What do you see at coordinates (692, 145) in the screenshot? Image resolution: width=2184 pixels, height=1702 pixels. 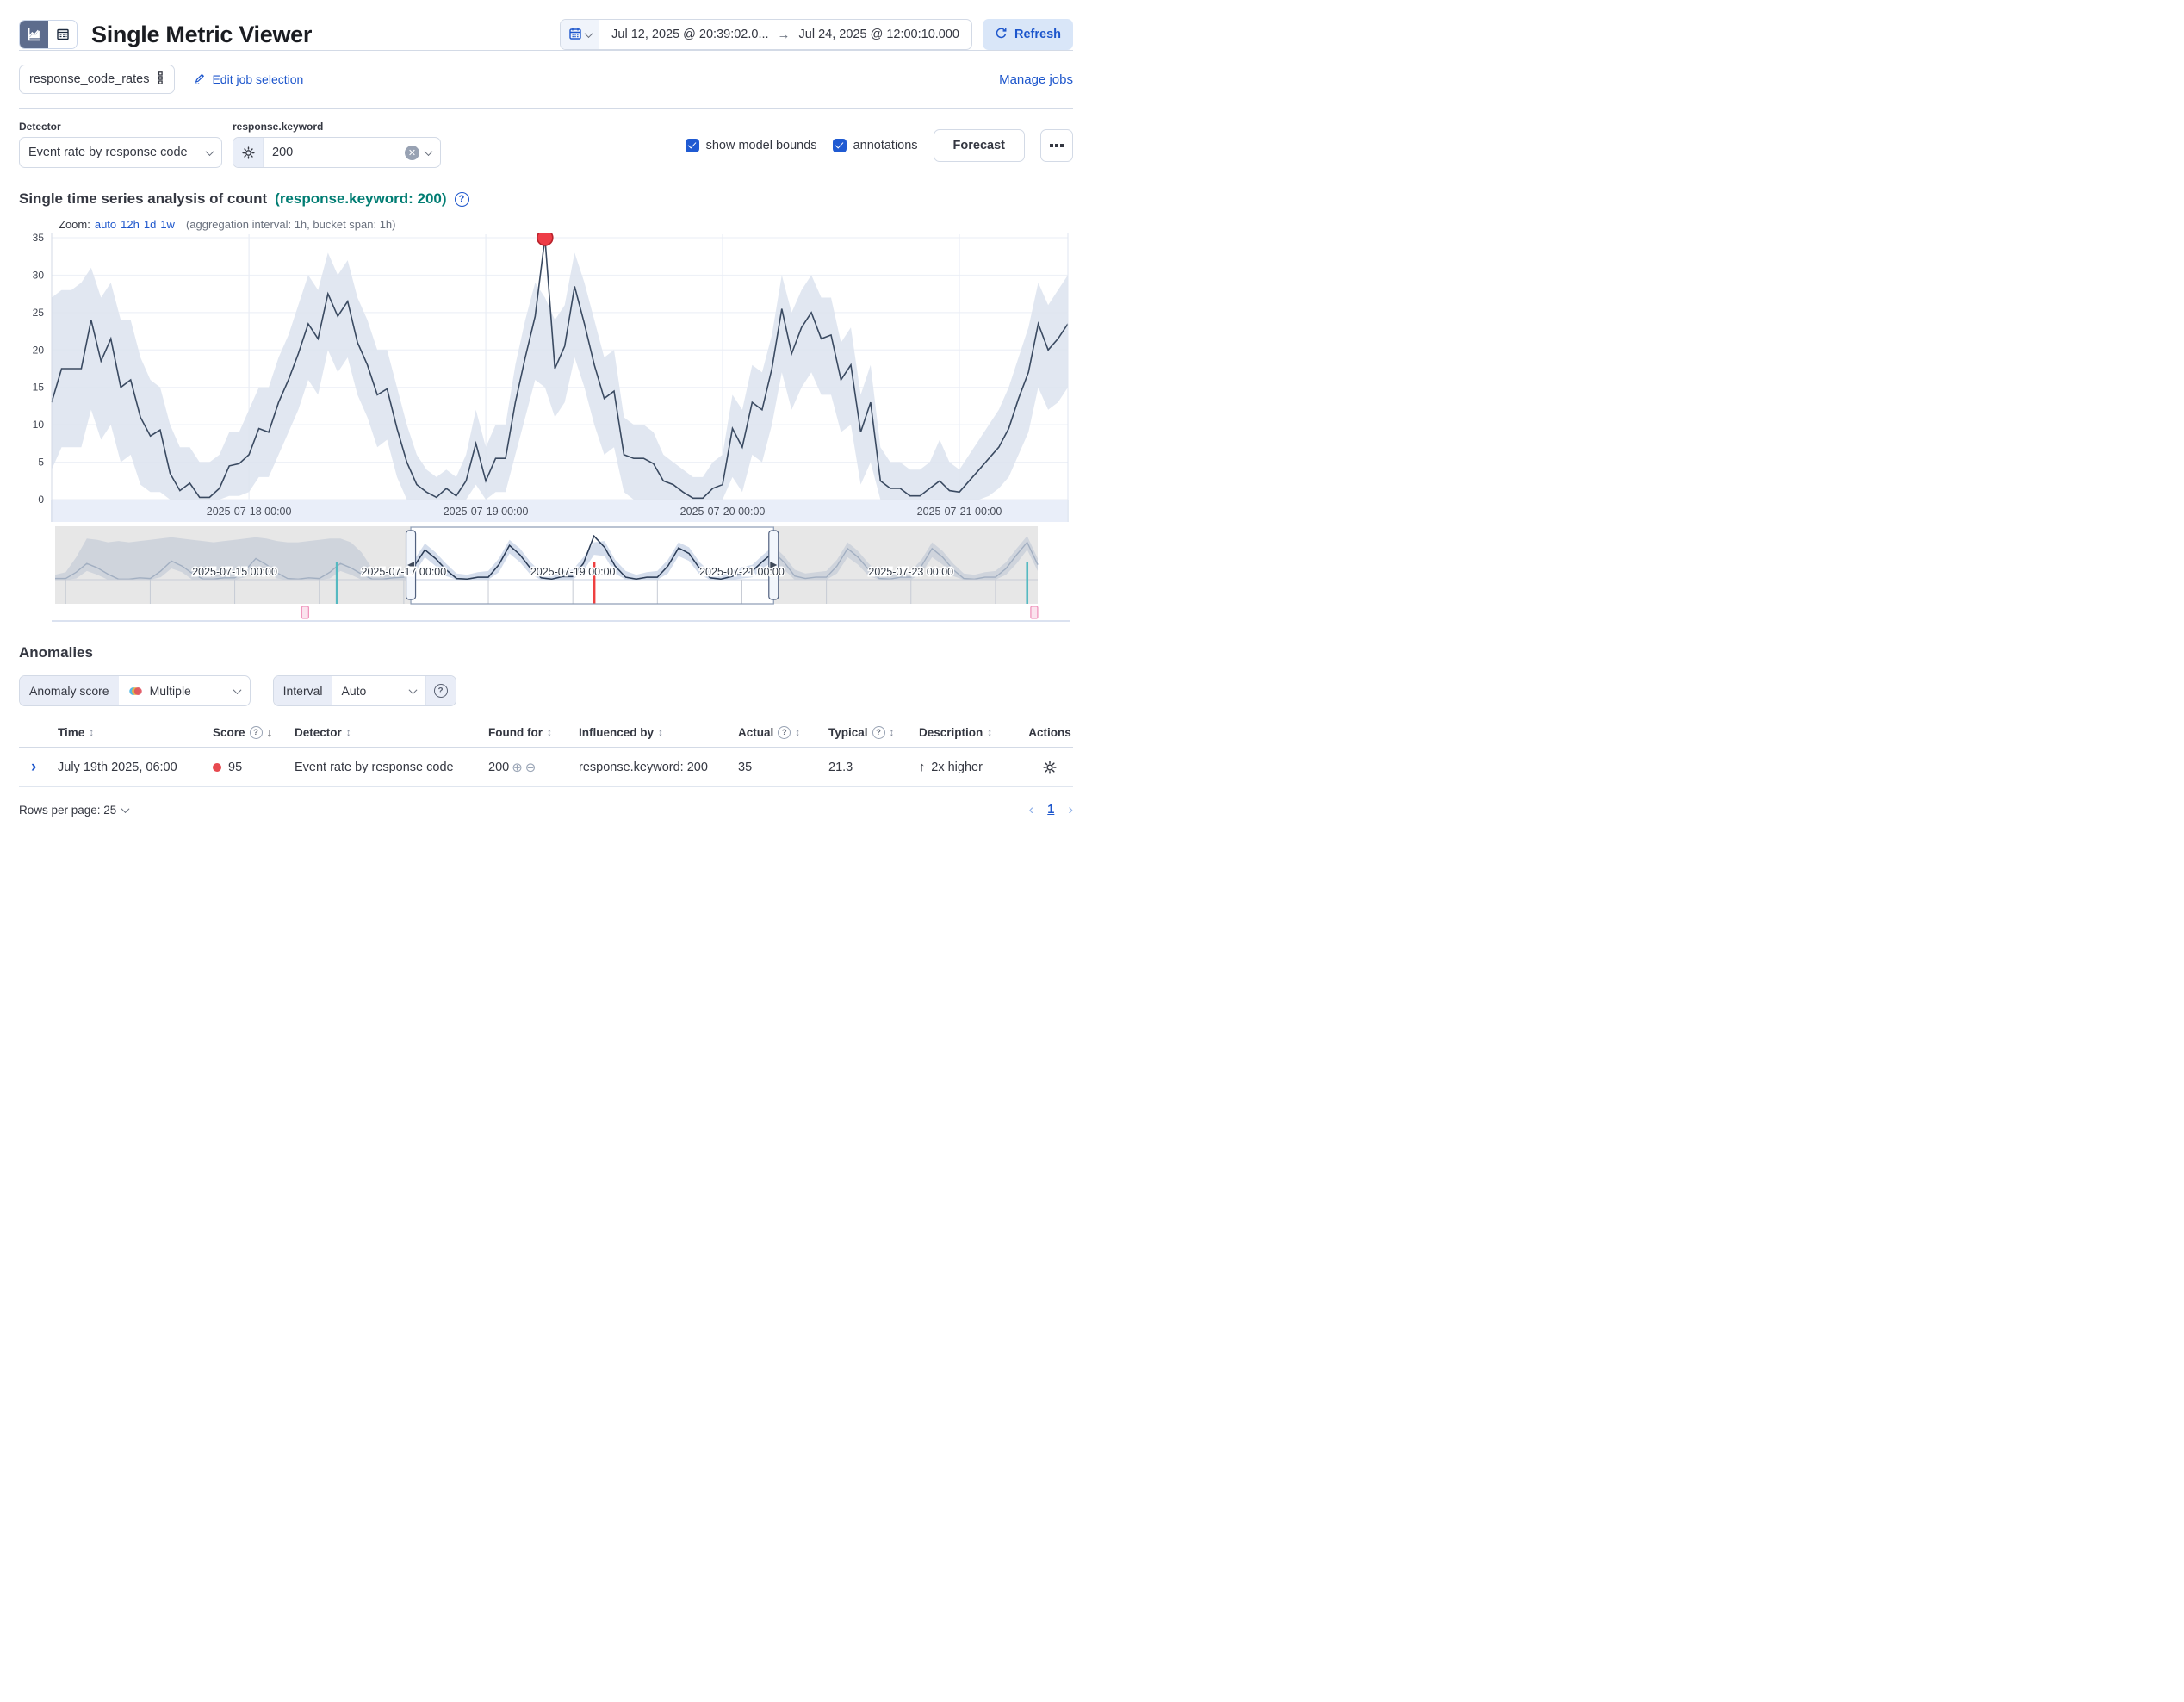 I see `checked-checkbox-icon` at bounding box center [692, 145].